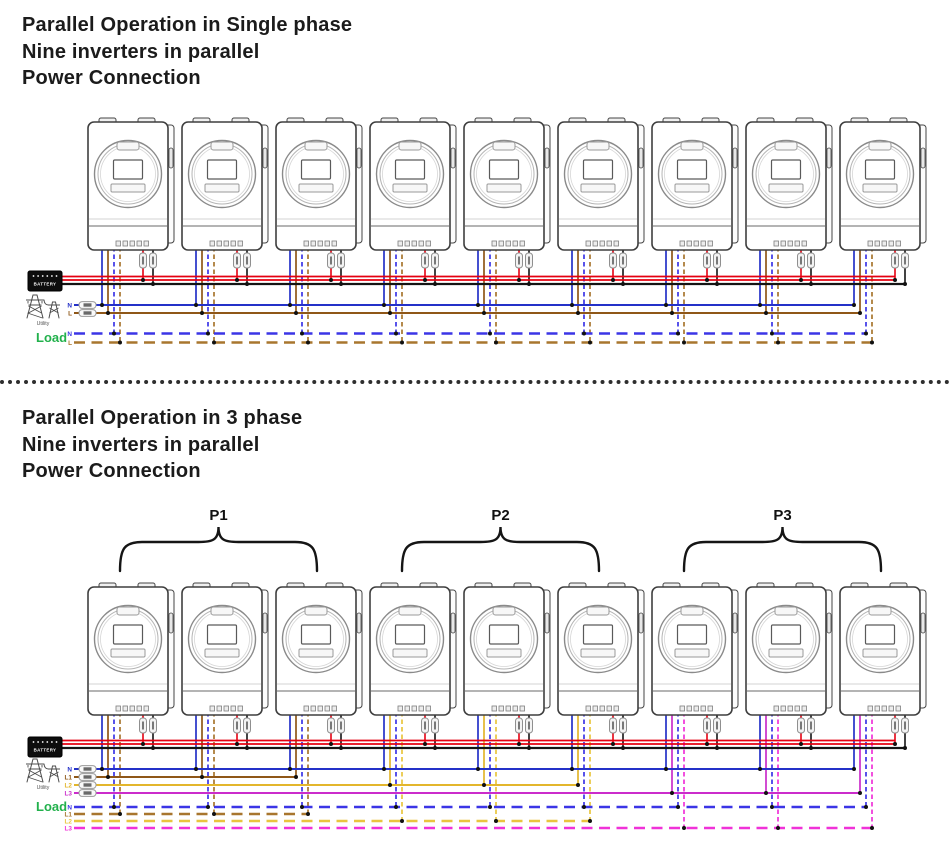  Describe the element at coordinates (87, 313) in the screenshot. I see `breaker-core` at that location.